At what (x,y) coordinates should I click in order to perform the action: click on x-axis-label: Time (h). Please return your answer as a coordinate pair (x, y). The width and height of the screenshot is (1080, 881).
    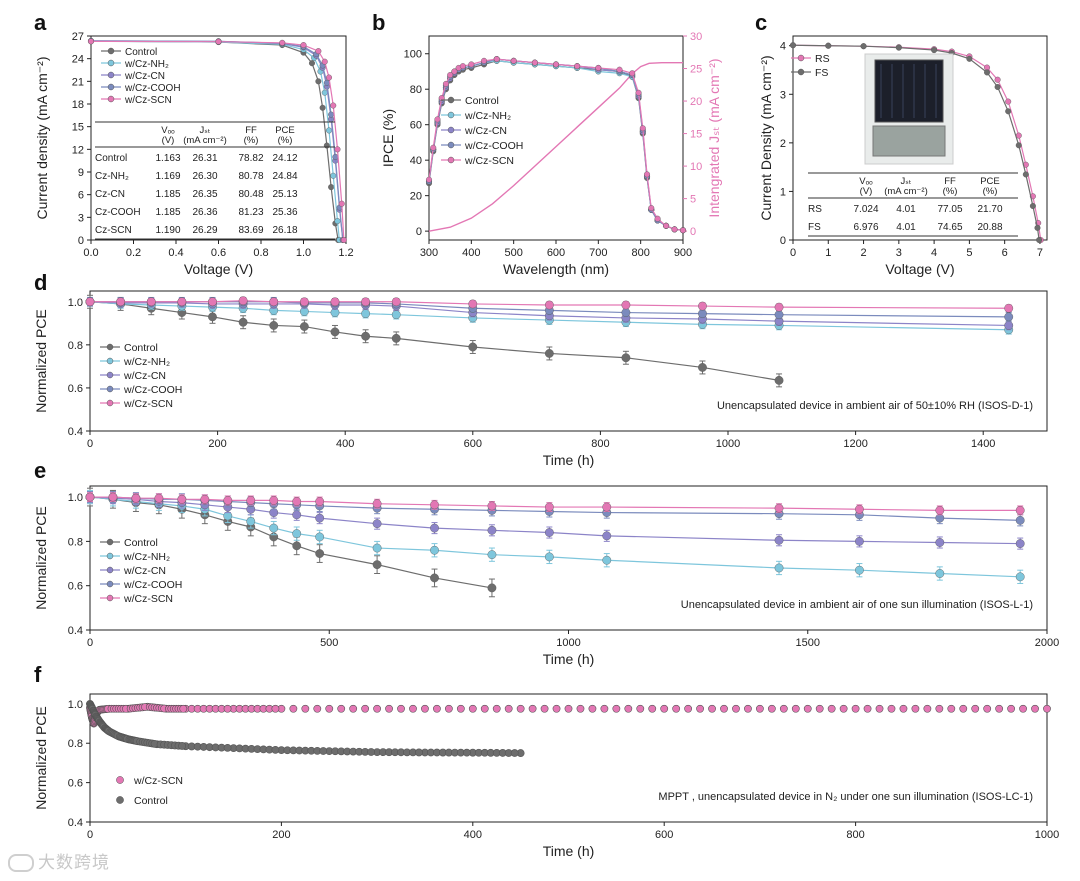
    Looking at the image, I should click on (569, 460).